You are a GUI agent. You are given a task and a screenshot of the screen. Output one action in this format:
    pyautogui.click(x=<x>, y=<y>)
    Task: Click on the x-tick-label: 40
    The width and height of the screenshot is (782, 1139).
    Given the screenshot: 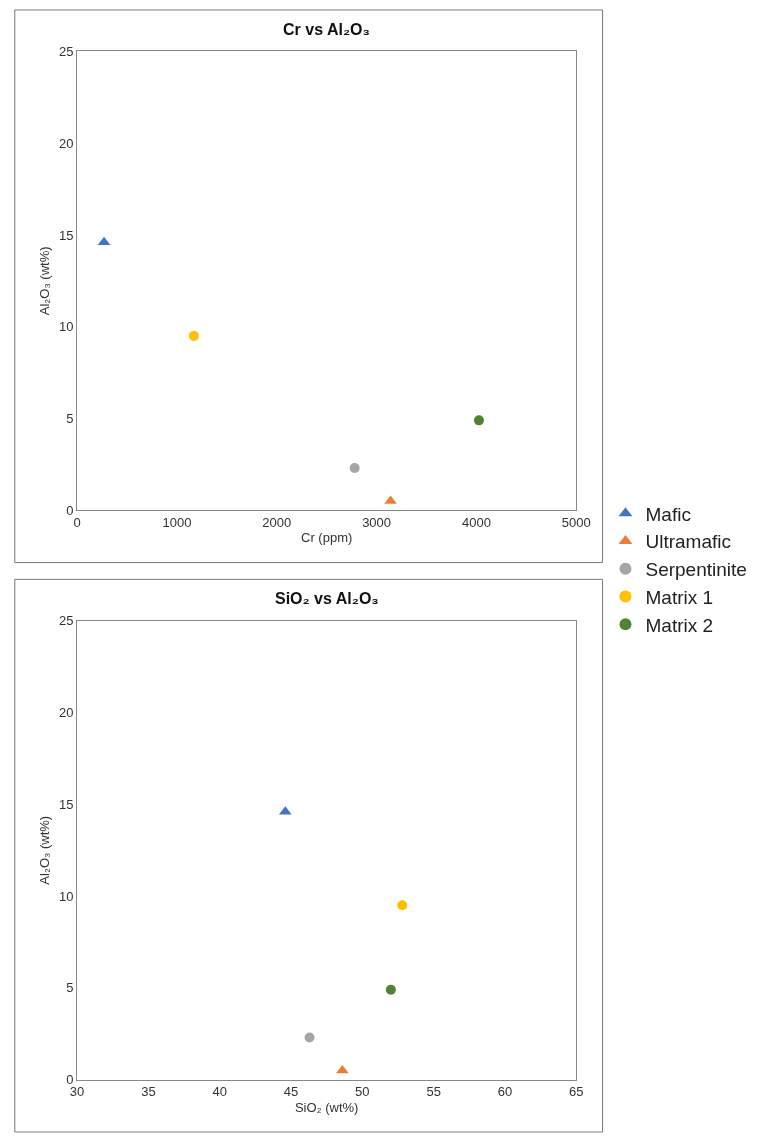 What is the action you would take?
    pyautogui.click(x=219, y=1092)
    